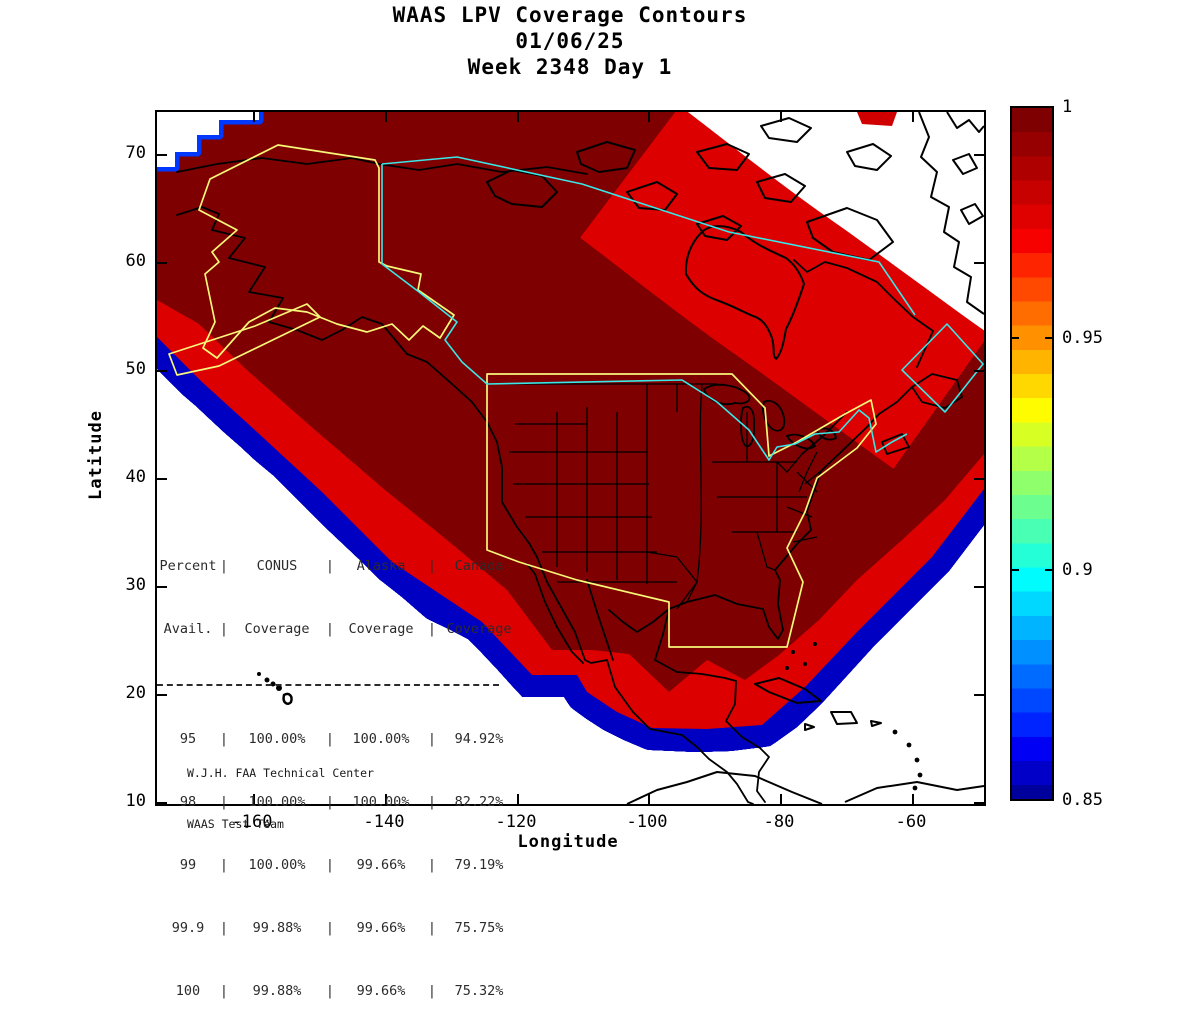  I want to click on northeast-no-data-region, so click(835, 221).